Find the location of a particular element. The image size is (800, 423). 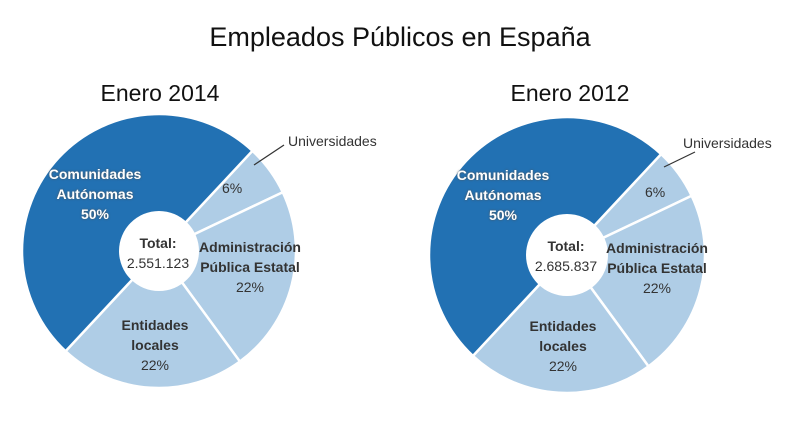

chart-1-pct-universidades: 6% is located at coordinates (232, 188).